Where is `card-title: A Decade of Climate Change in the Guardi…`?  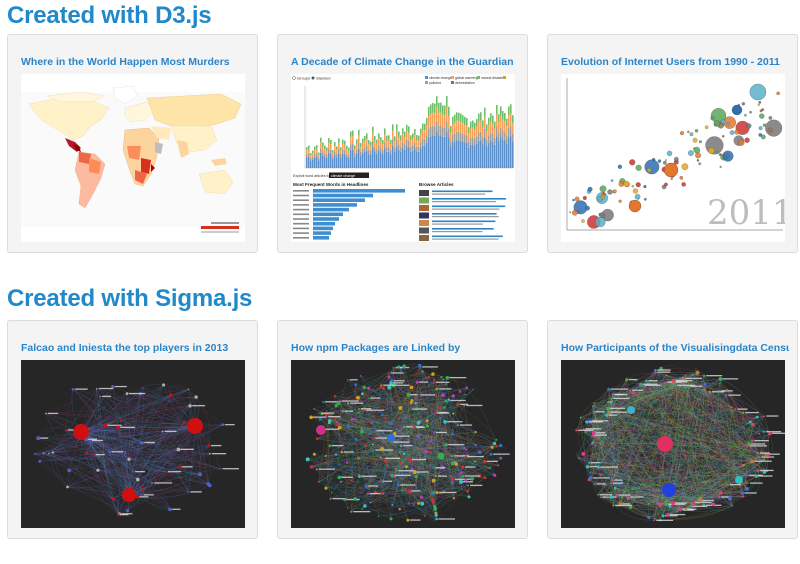 card-title: A Decade of Climate Change in the Guardi… is located at coordinates (402, 62).